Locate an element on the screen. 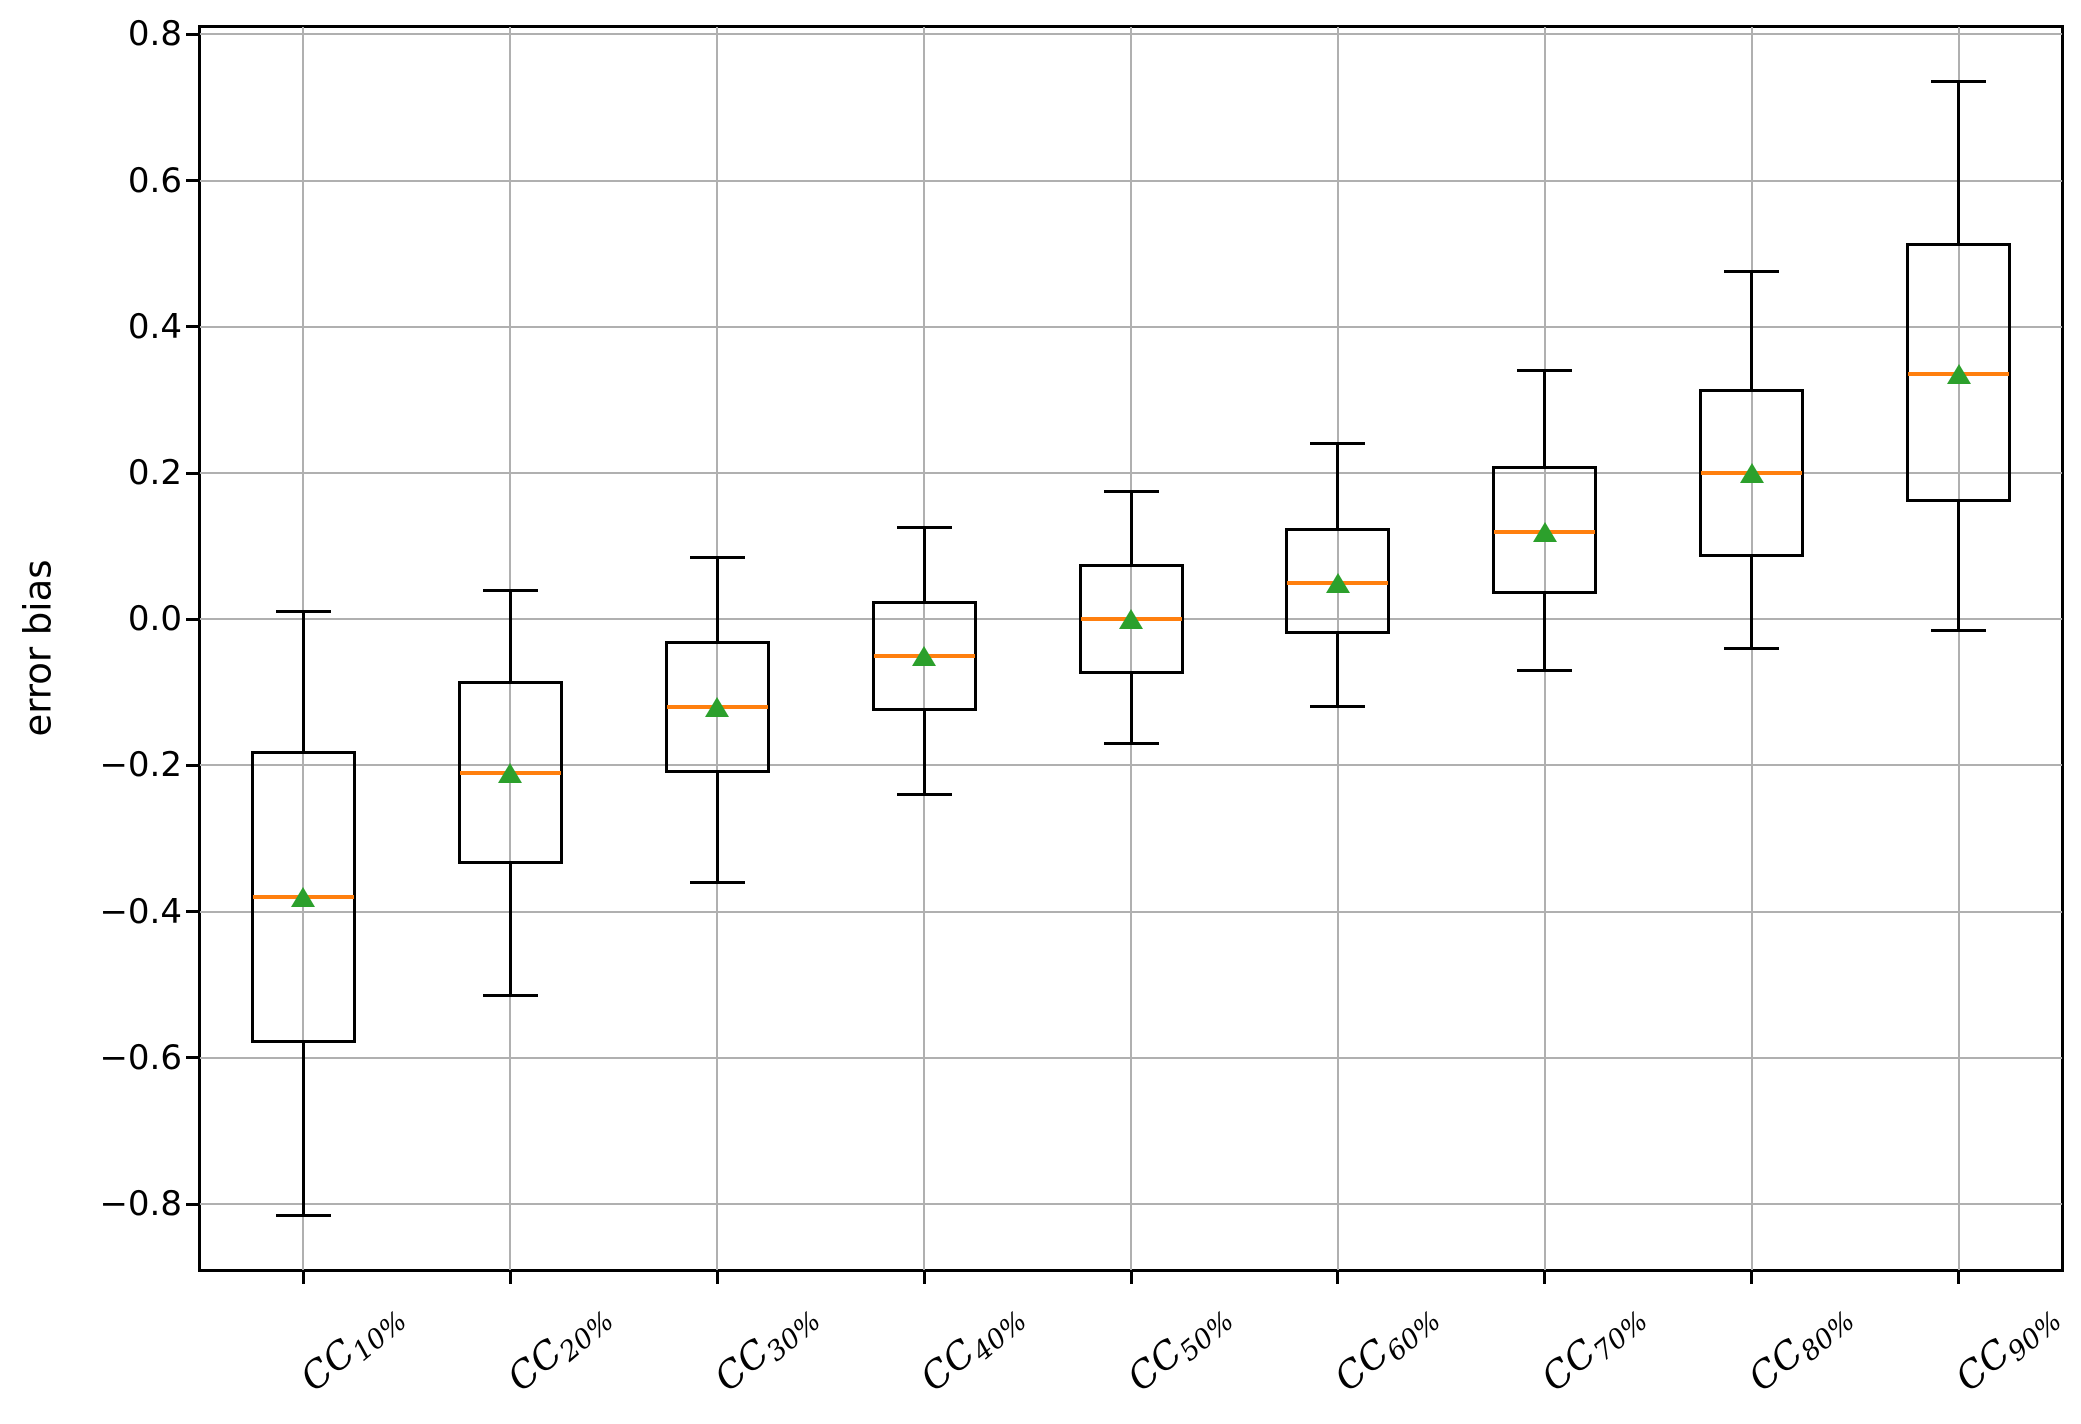 This screenshot has height=1424, width=2081. y-axis-label: error bias is located at coordinates (38, 648).